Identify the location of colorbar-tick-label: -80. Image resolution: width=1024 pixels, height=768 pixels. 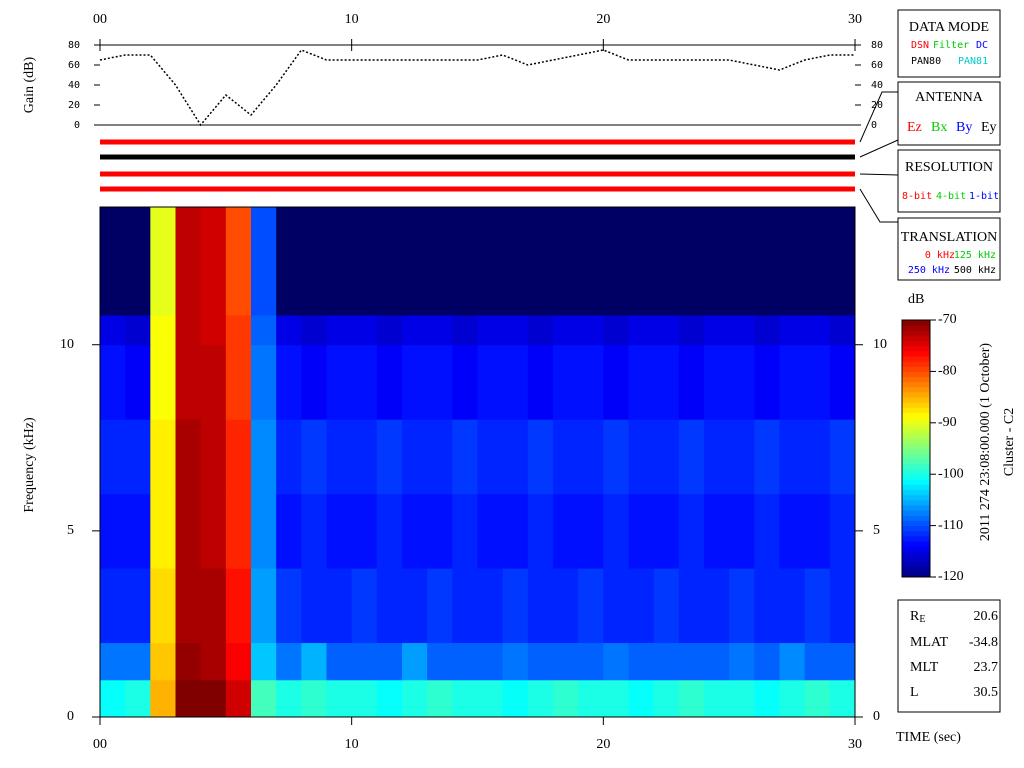
(947, 371).